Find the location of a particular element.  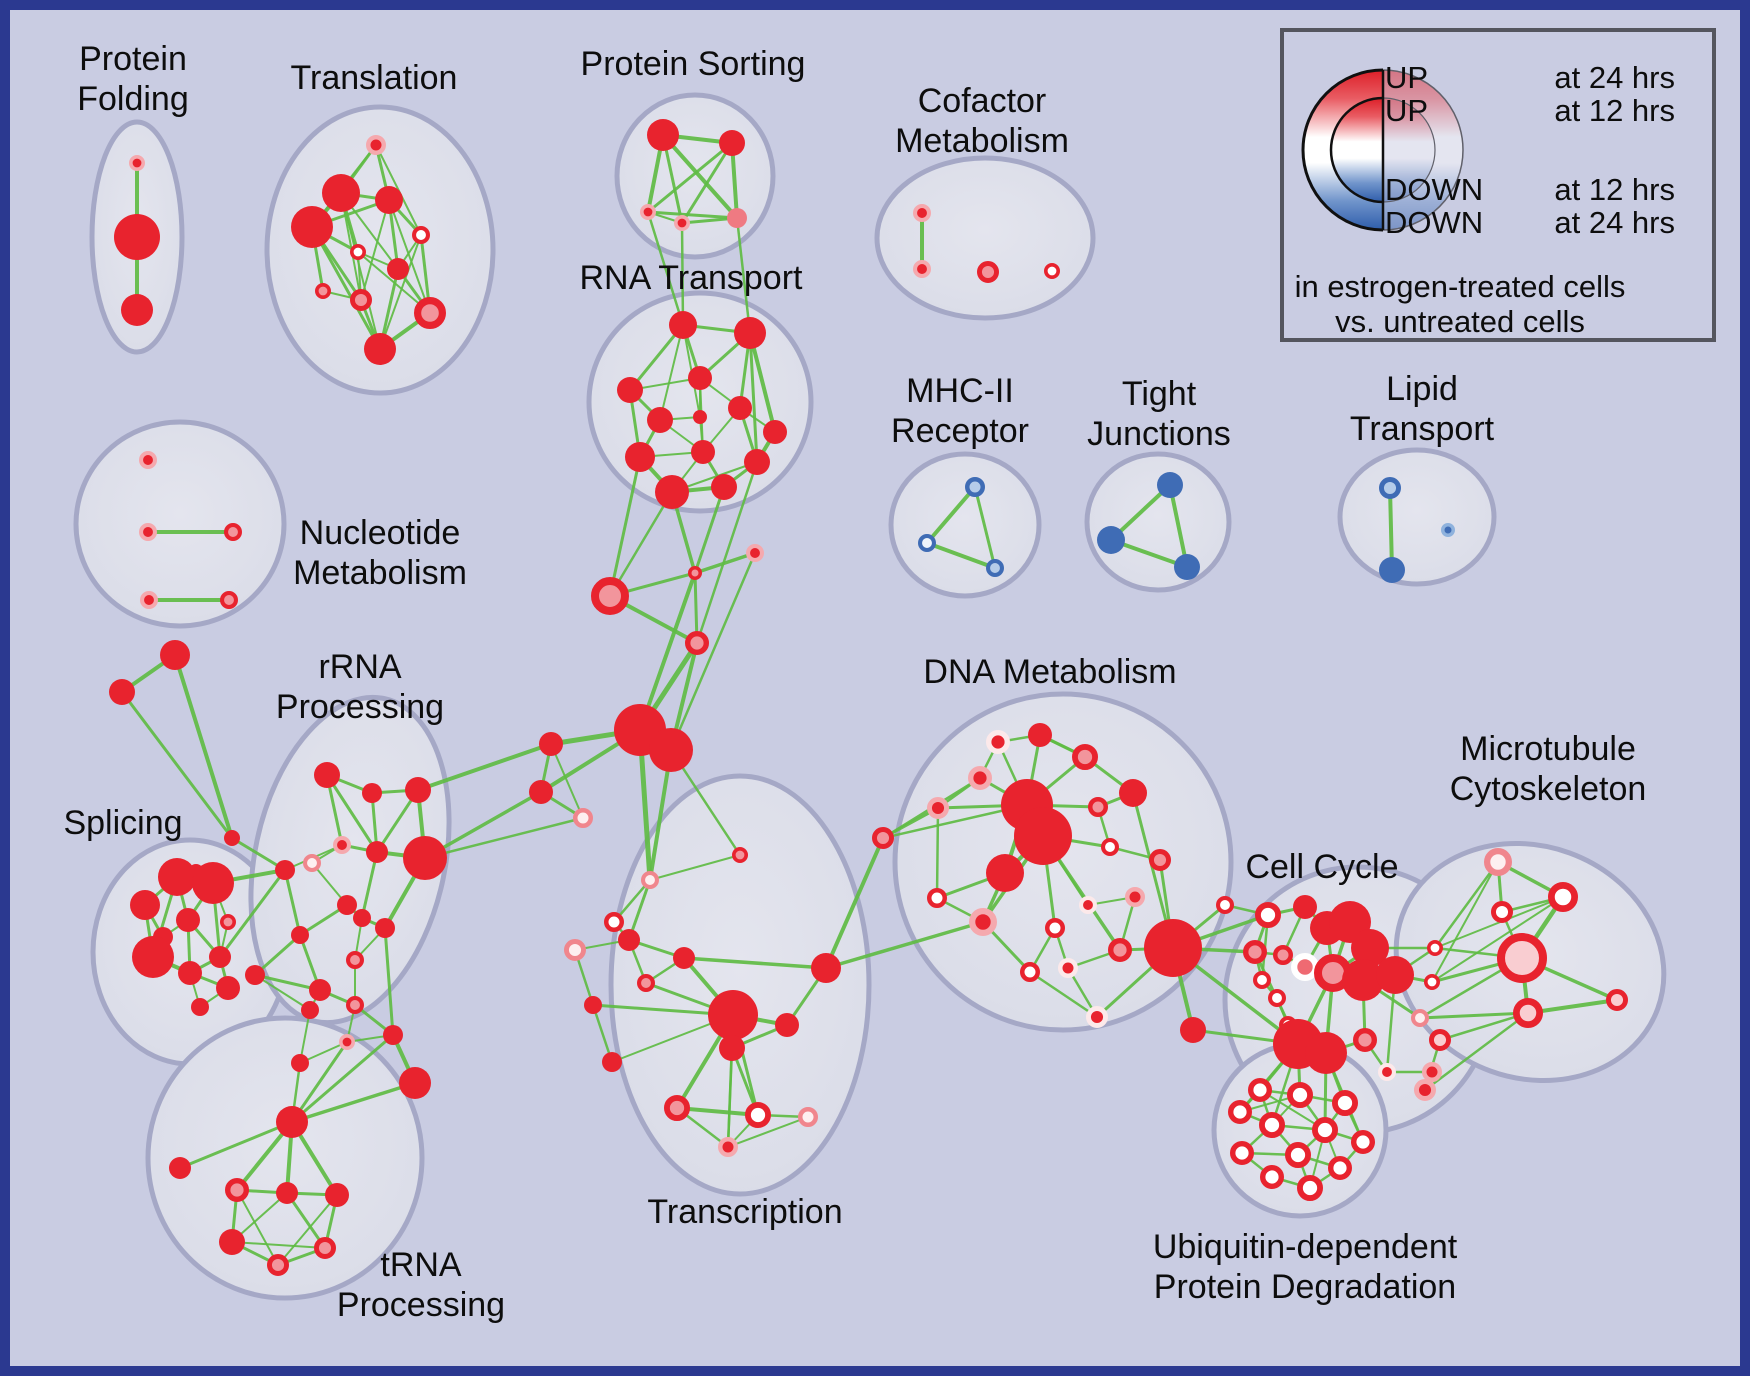

graph-node-lt0 is located at coordinates (1389, 488).